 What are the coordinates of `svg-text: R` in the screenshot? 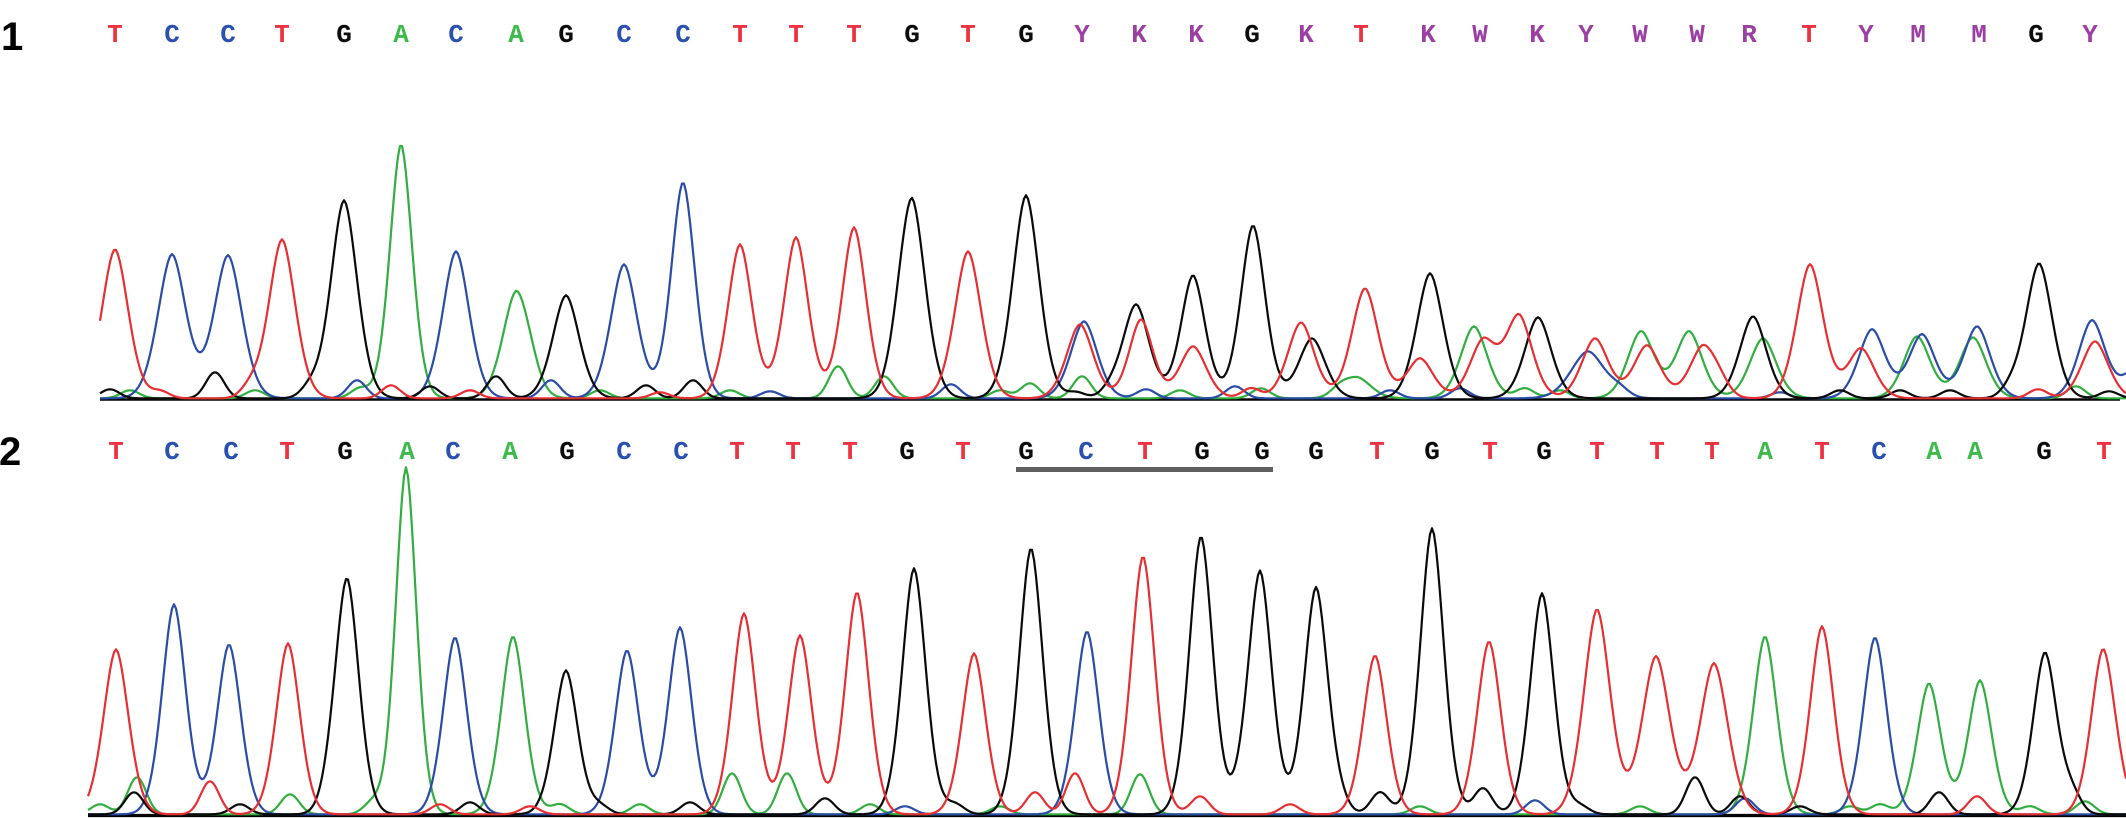 It's located at (1749, 35).